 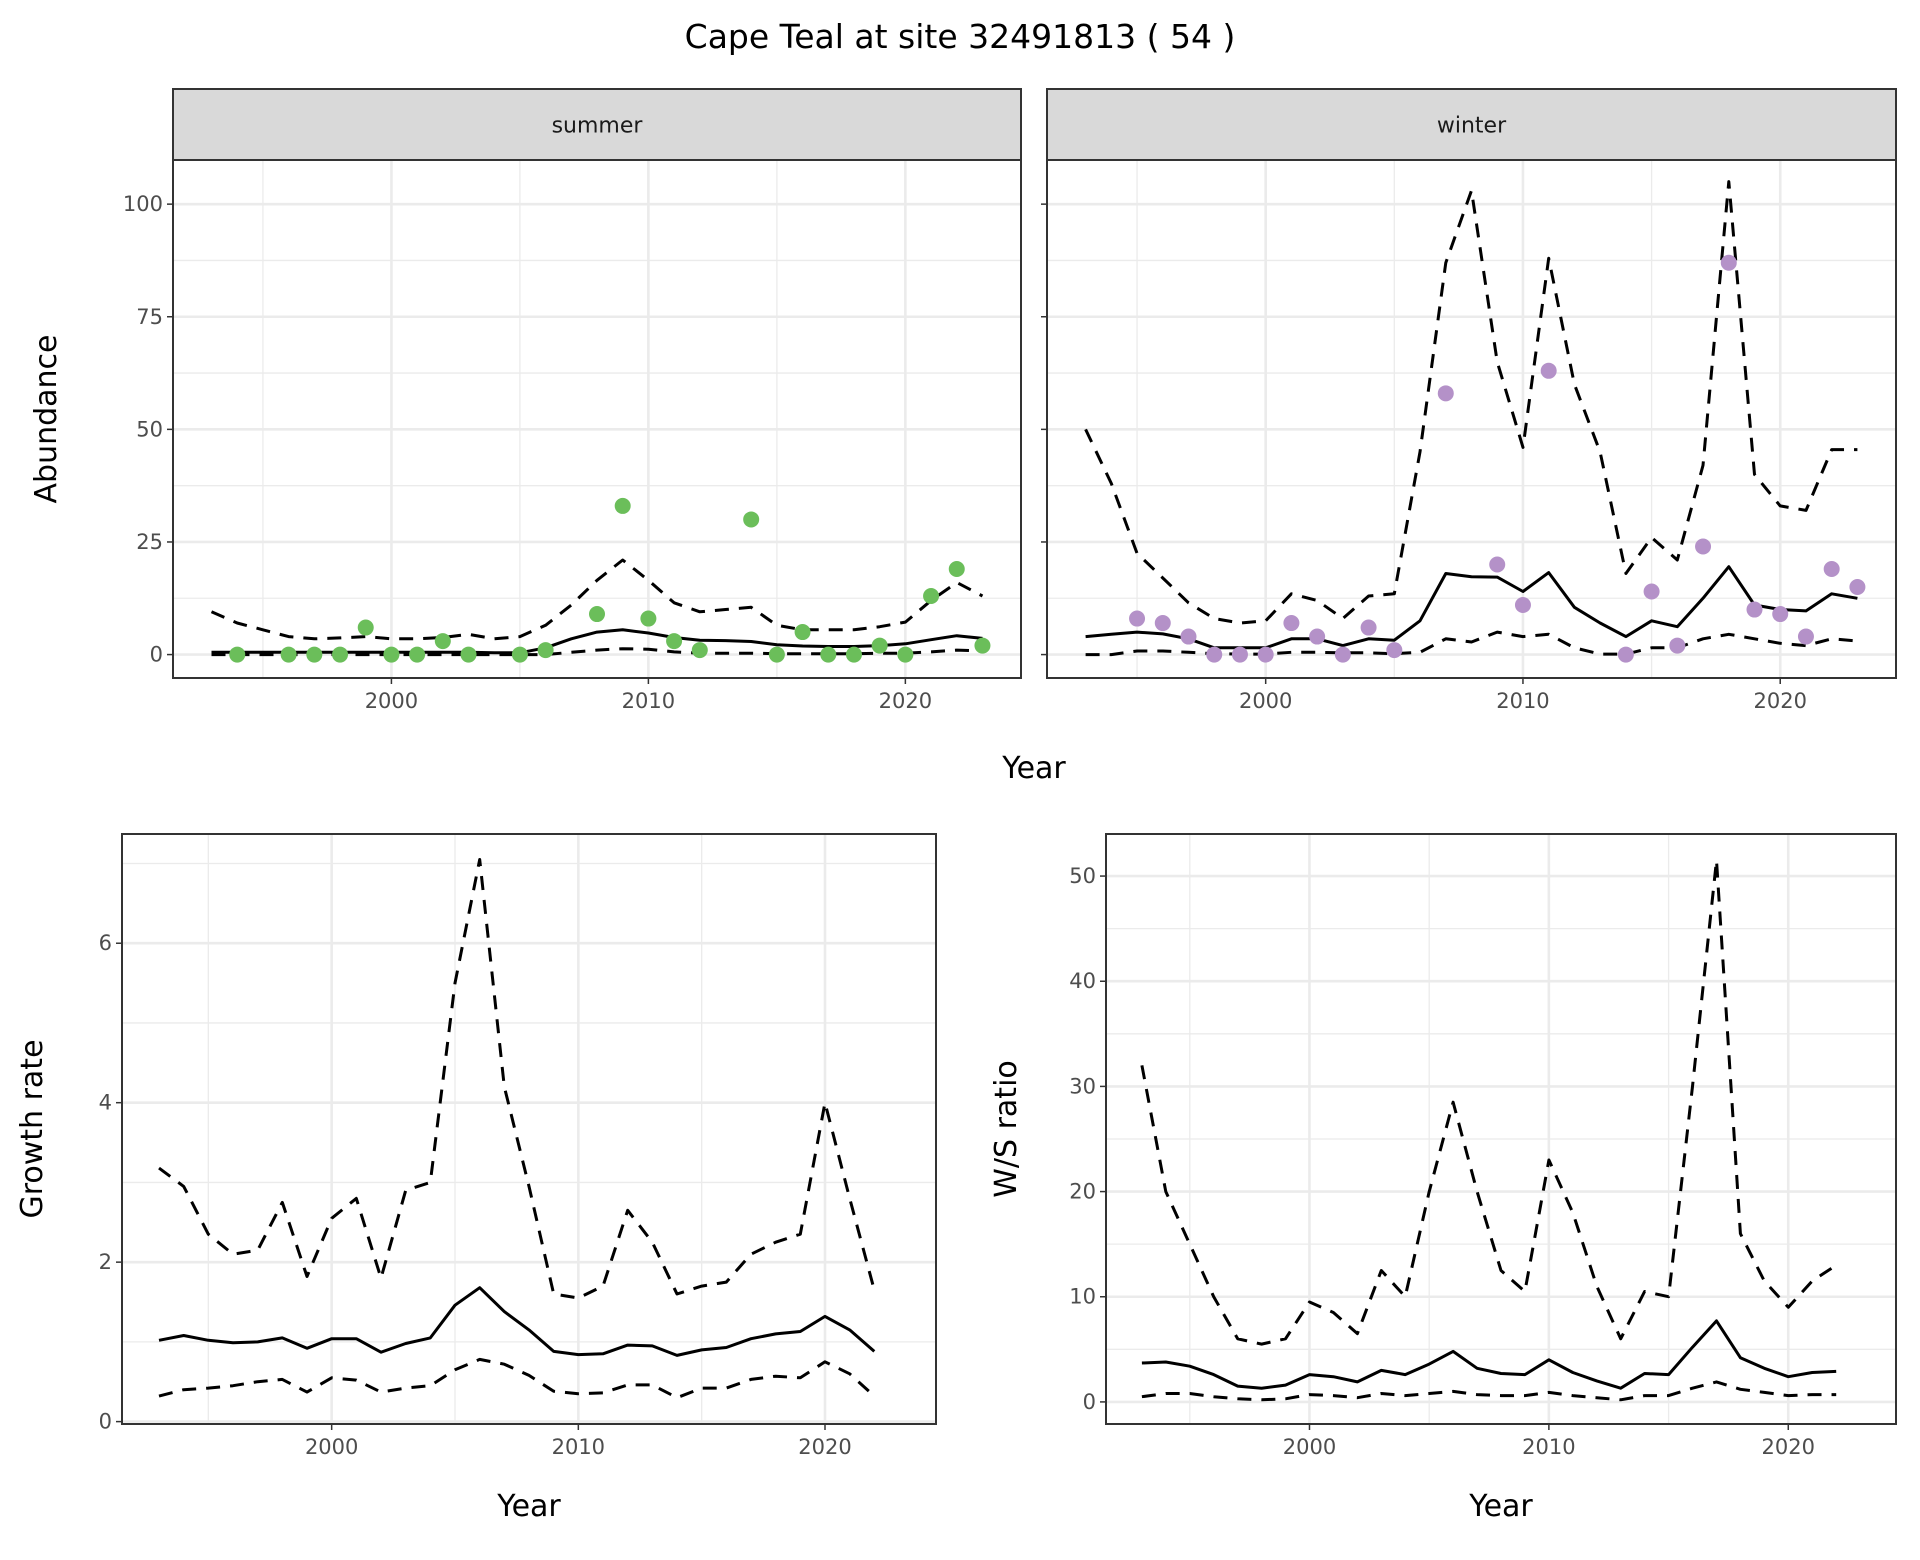 What do you see at coordinates (1082, 1192) in the screenshot?
I see `y-tick-label: 20` at bounding box center [1082, 1192].